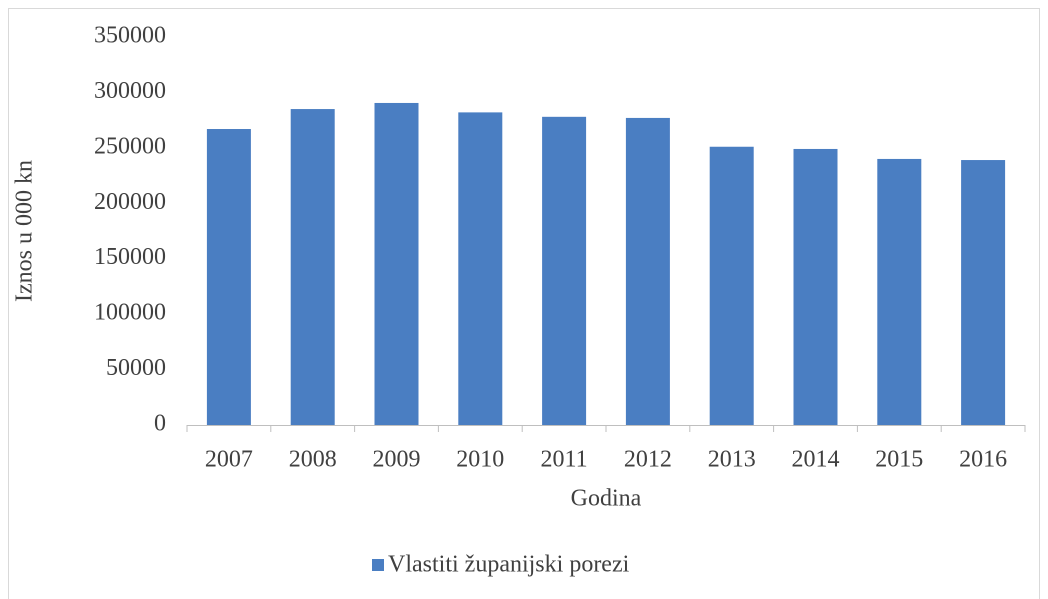  I want to click on y-tick-label: 0, so click(160, 424).